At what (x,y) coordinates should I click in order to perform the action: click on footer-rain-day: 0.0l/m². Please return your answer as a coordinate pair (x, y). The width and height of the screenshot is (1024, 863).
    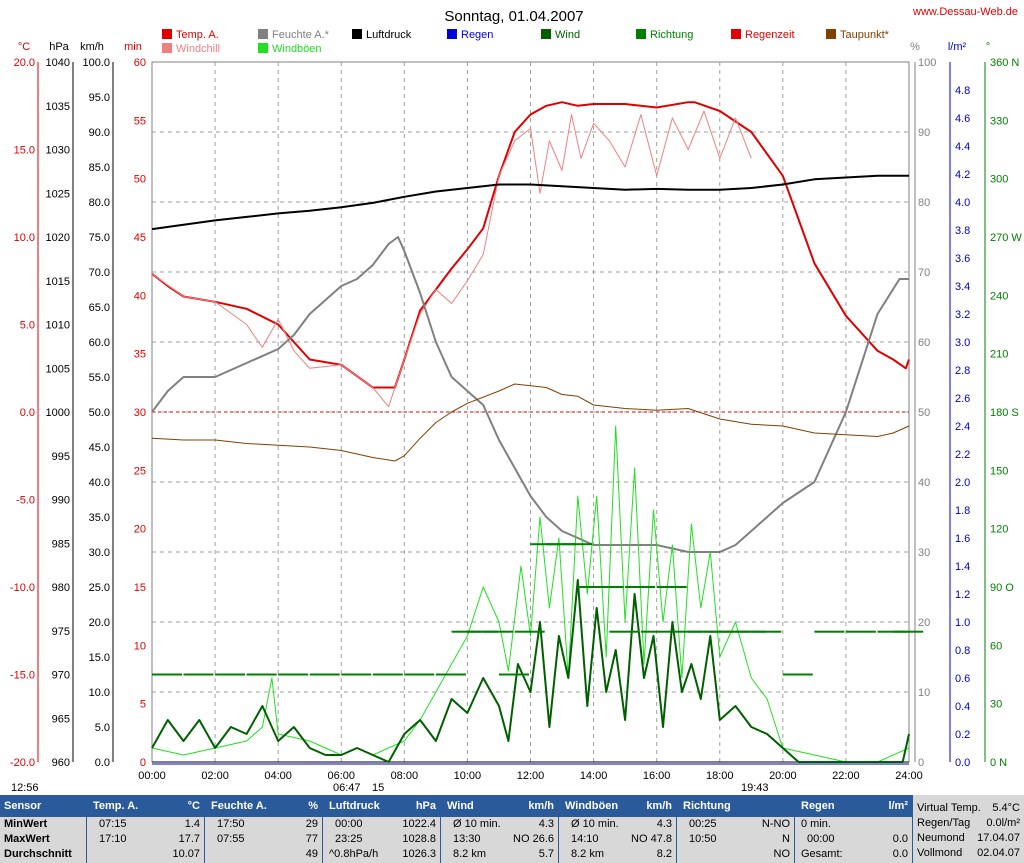
    Looking at the image, I should click on (1003, 823).